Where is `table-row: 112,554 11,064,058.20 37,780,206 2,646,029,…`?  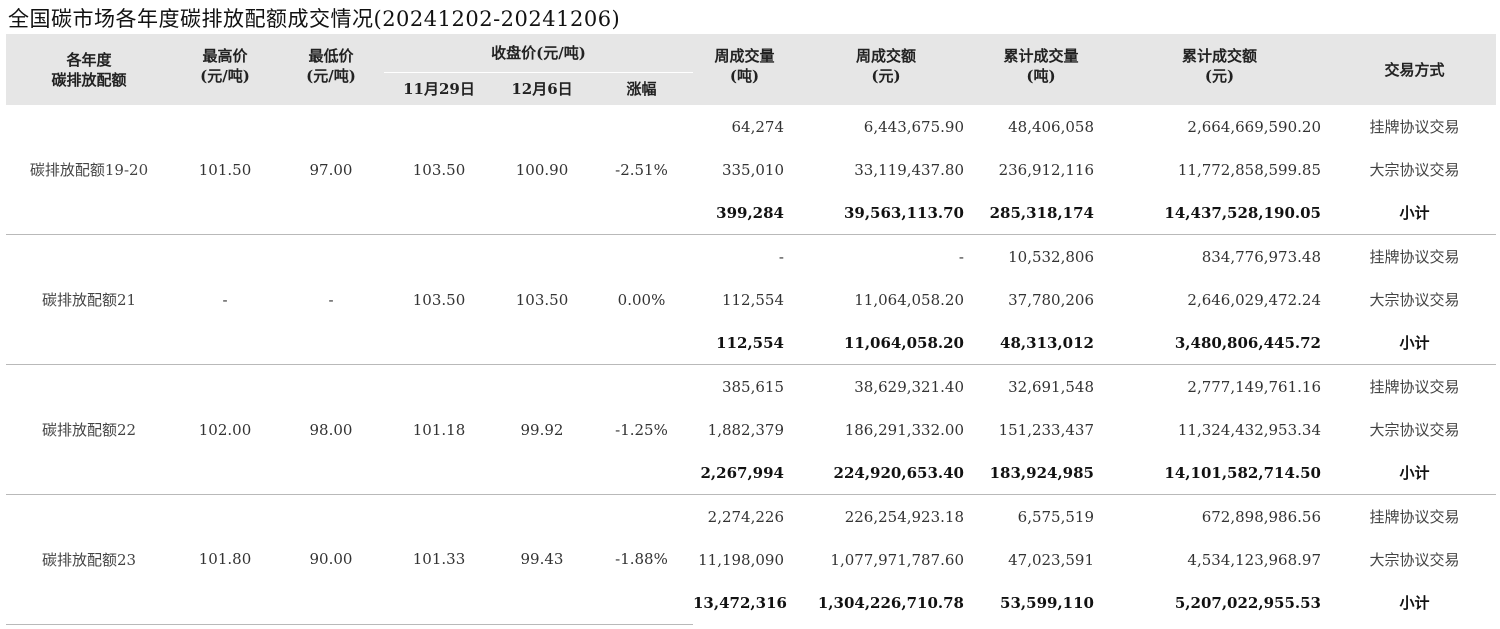
table-row: 112,554 11,064,058.20 37,780,206 2,646,029,… is located at coordinates (751, 299).